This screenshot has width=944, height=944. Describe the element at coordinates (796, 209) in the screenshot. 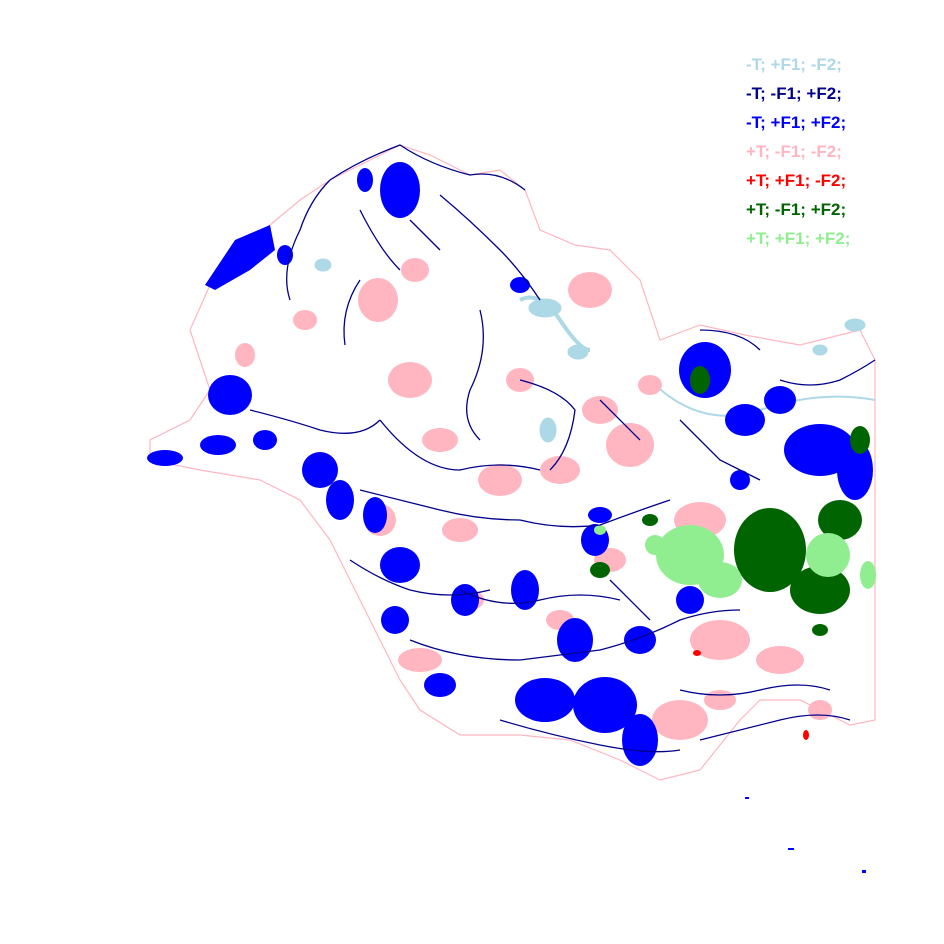

I see `legend-item: +T; -F1; +F2;` at that location.